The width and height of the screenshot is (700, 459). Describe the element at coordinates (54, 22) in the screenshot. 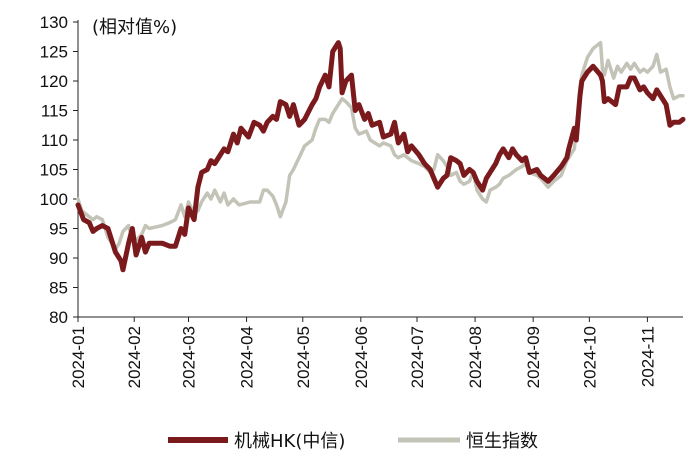

I see `y-tick-label: 130` at that location.